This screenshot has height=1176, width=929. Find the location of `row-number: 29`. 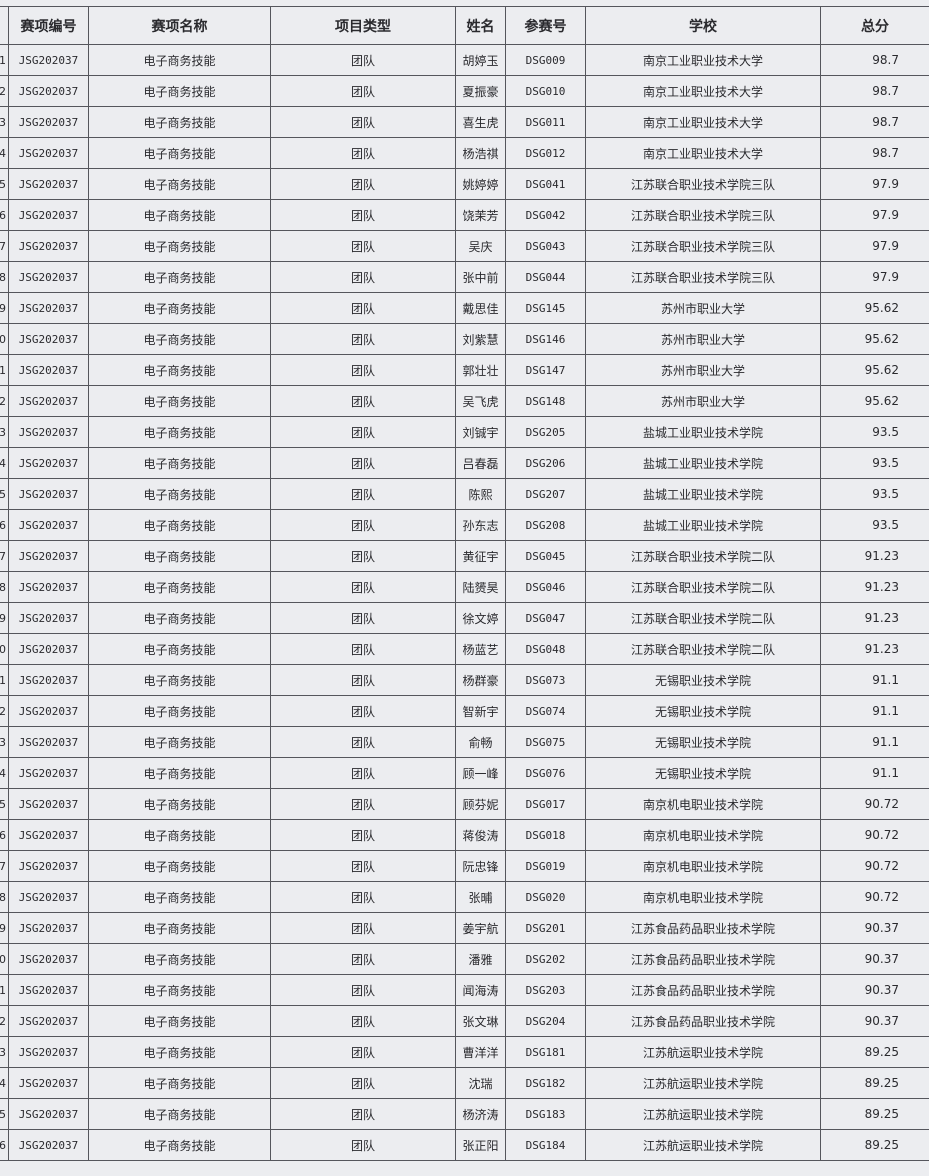

row-number: 29 is located at coordinates (4, 928).